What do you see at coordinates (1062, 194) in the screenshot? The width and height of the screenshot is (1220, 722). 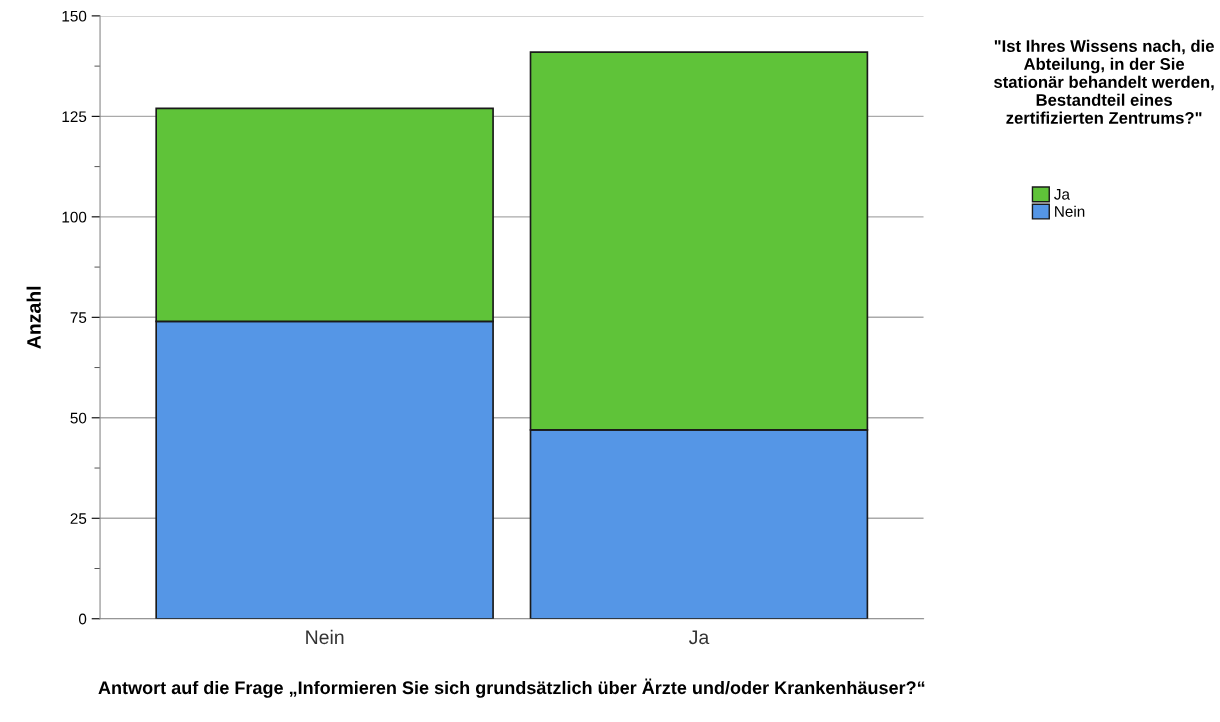 I see `legend-label: Ja` at bounding box center [1062, 194].